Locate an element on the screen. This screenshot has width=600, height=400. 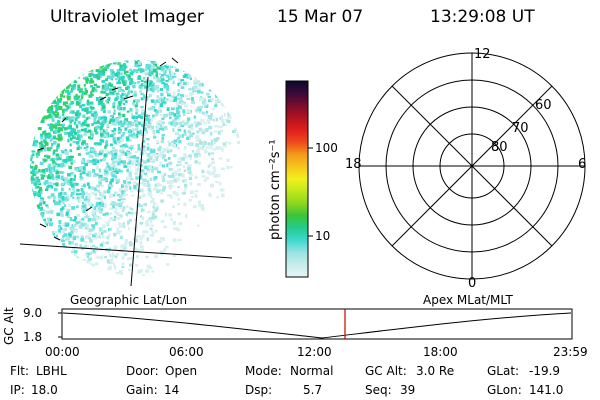
timeline-xtick-1200: 12:00 is located at coordinates (314, 352).